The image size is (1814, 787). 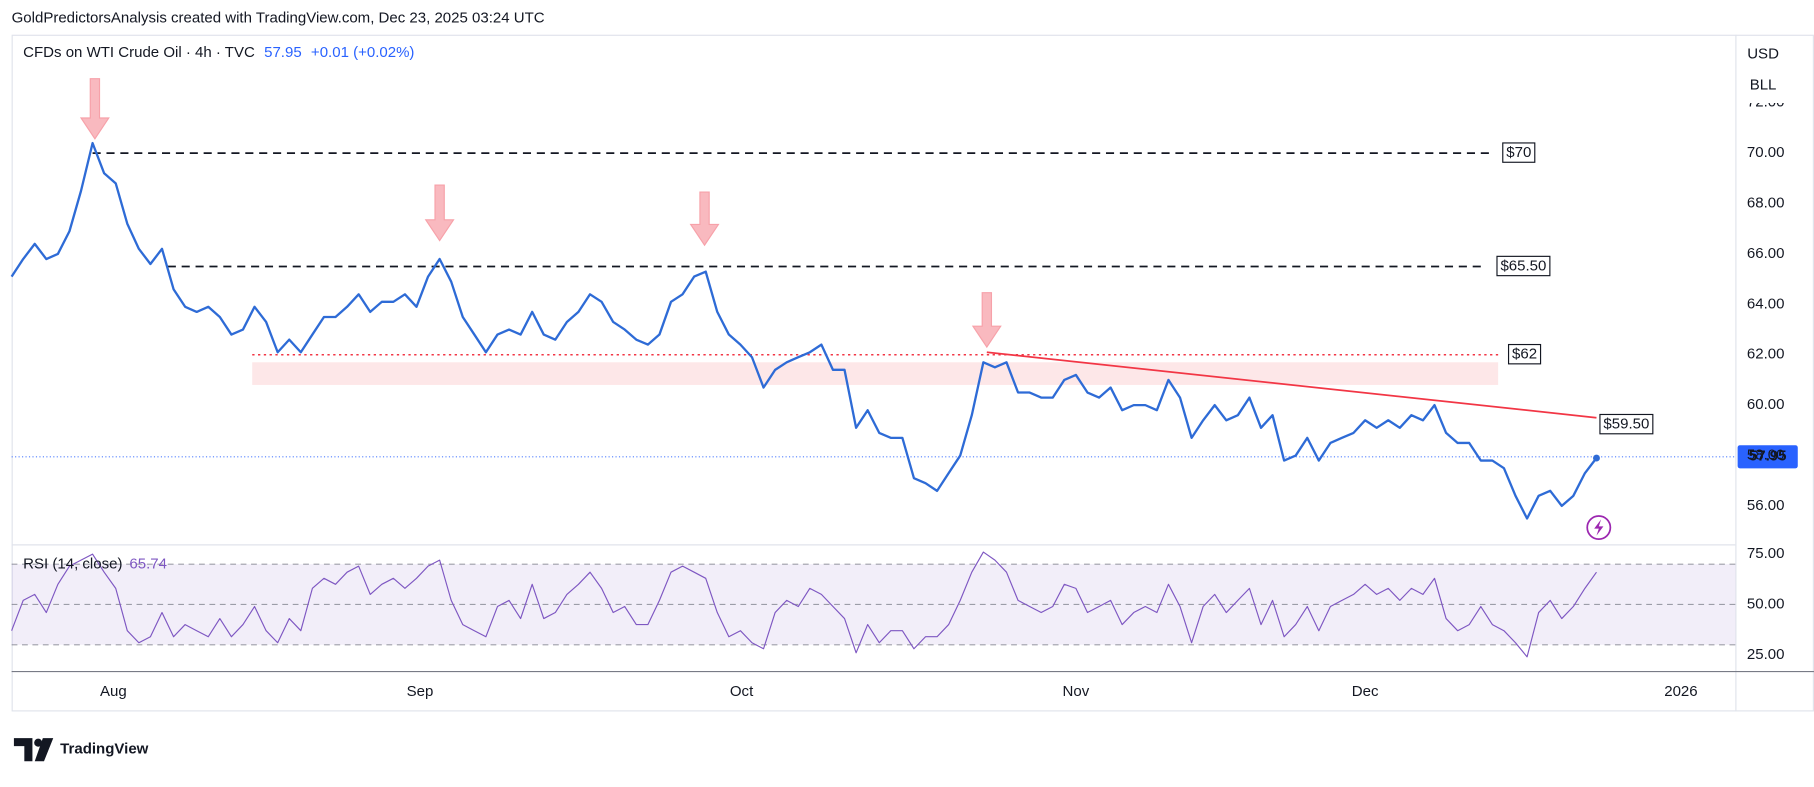 I want to click on x-tick-label: Dec, so click(x=1365, y=691).